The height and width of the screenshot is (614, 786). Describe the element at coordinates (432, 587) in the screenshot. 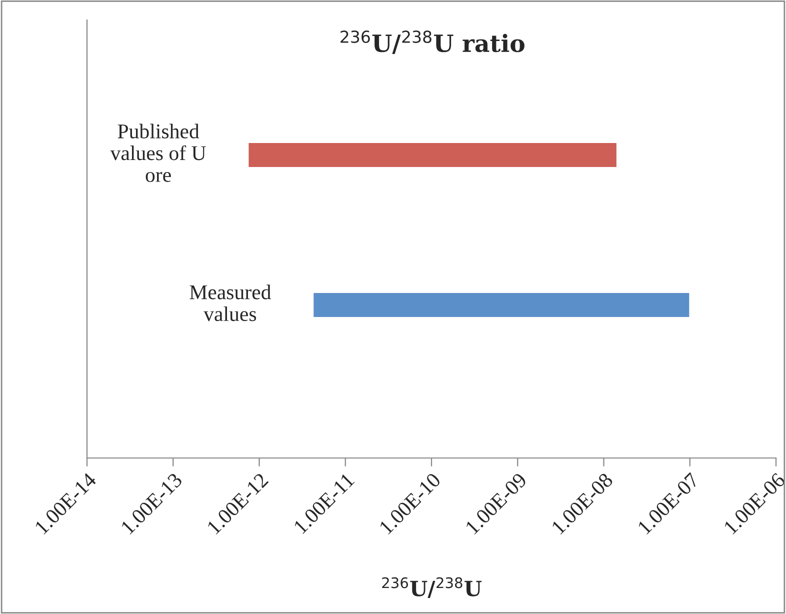

I see `x-axis-title: $^{236}$U/$^{238}$U` at that location.